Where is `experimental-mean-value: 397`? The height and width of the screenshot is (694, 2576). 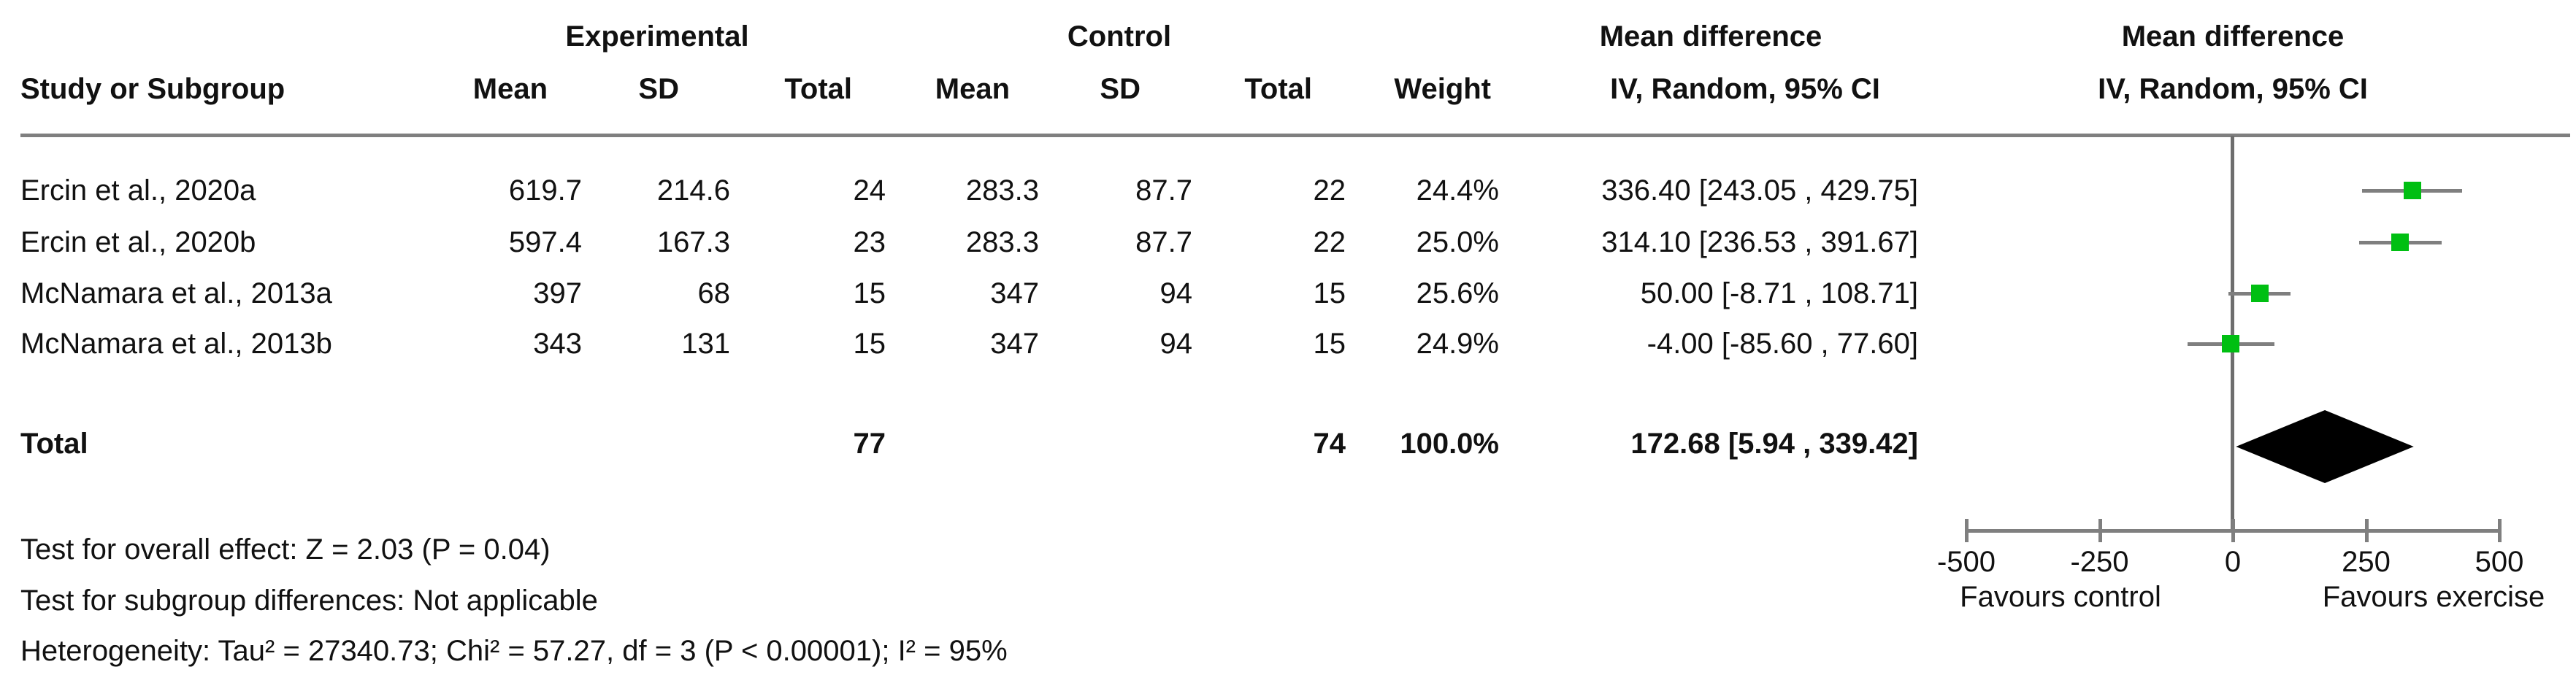 experimental-mean-value: 397 is located at coordinates (557, 293).